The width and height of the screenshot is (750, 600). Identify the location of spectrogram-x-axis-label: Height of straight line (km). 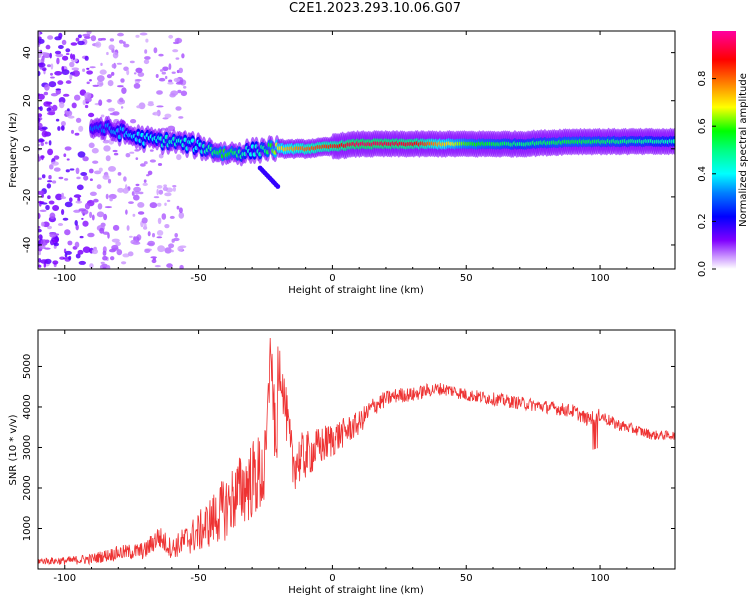
(356, 290).